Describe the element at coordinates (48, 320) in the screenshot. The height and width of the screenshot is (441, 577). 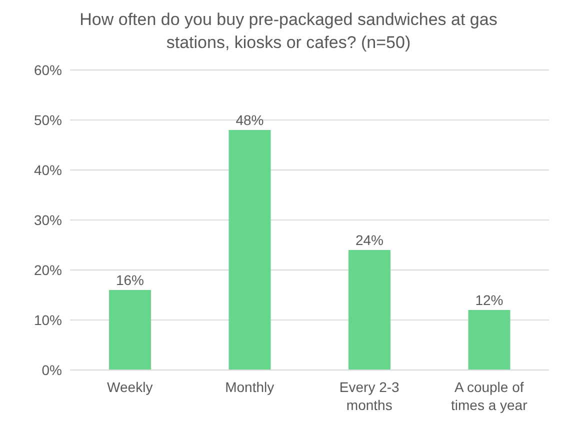
I see `y-tick-label: 10%` at that location.